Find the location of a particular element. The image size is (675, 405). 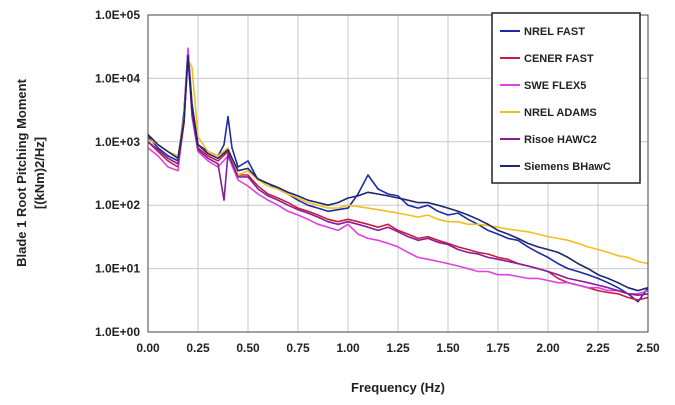

y-tick-label: 1.0E+05 is located at coordinates (117, 15).